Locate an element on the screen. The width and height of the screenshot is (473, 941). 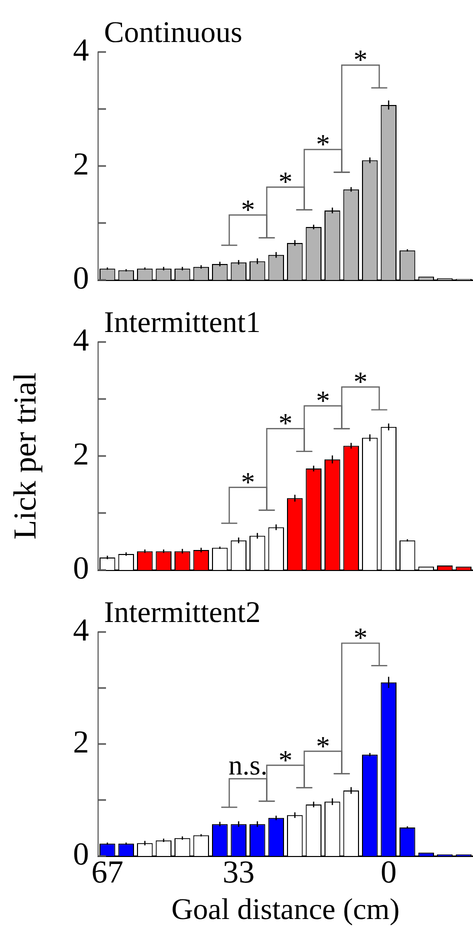
x-tick-label: 33 is located at coordinates (238, 871).